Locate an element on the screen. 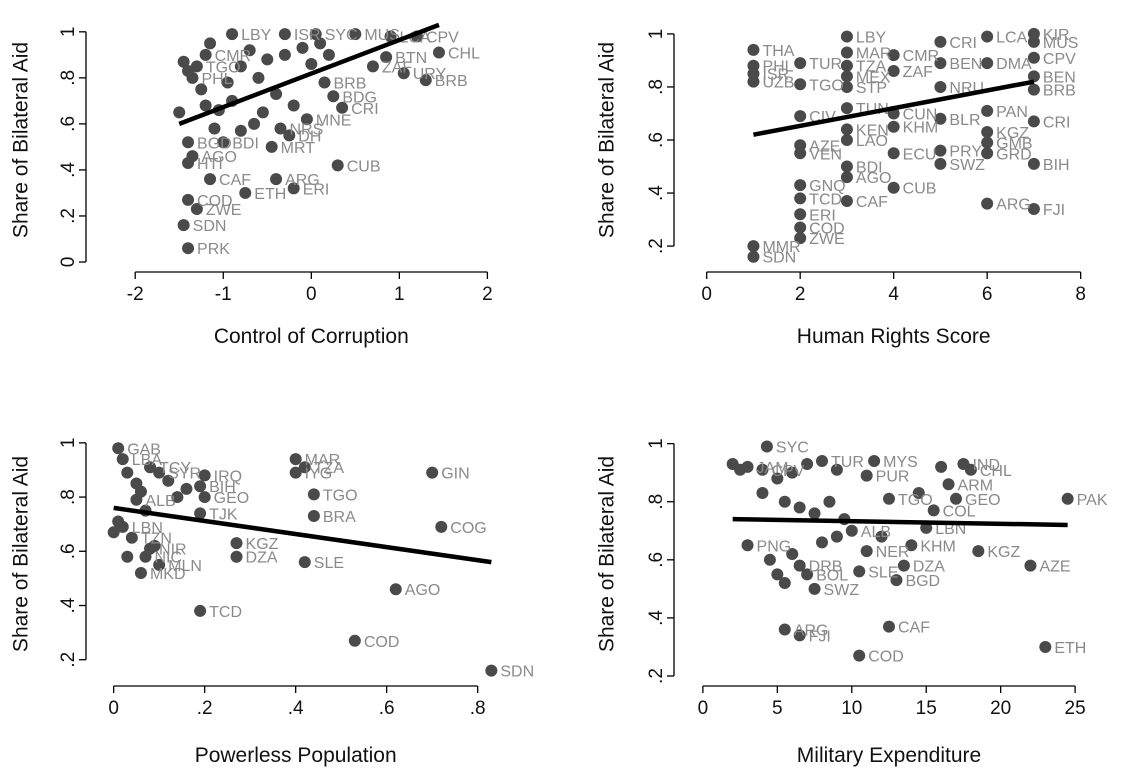 The width and height of the screenshot is (1125, 772). point-label: HTI is located at coordinates (210, 164).